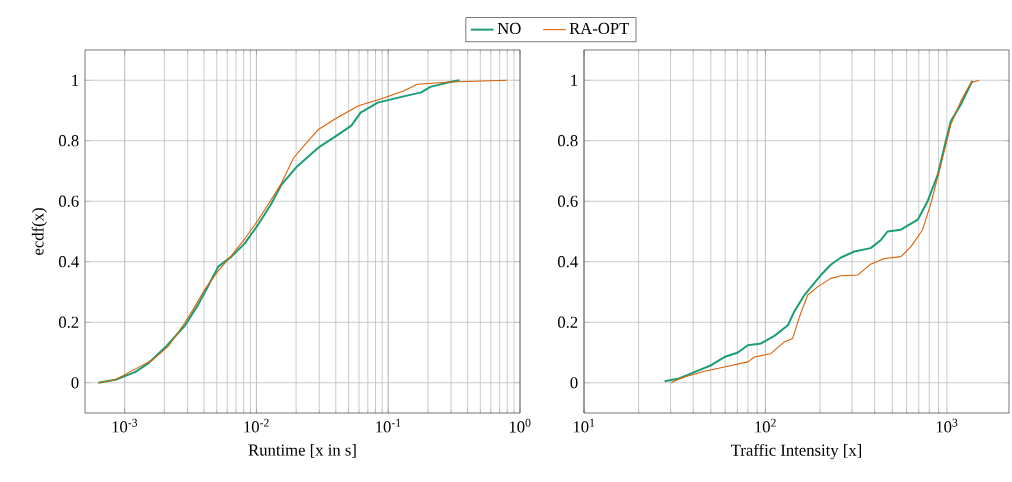 This screenshot has width=1012, height=482. What do you see at coordinates (509, 28) in the screenshot?
I see `legend-label: NO` at bounding box center [509, 28].